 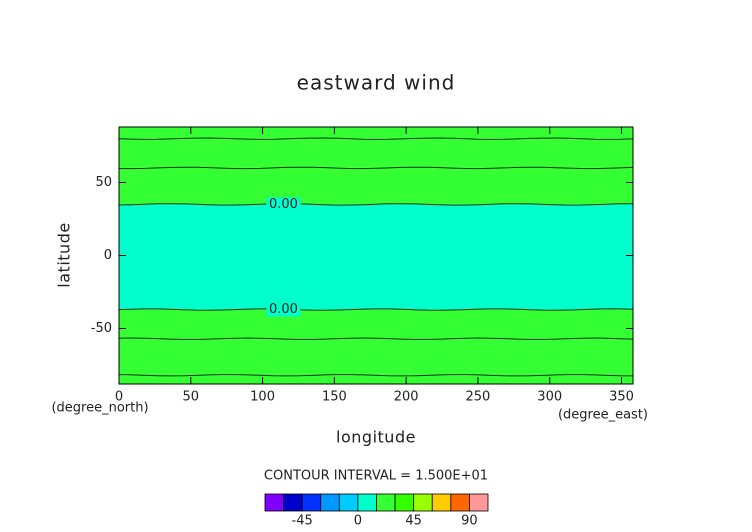 What do you see at coordinates (64, 254) in the screenshot?
I see `y-axis-title: latitude` at bounding box center [64, 254].